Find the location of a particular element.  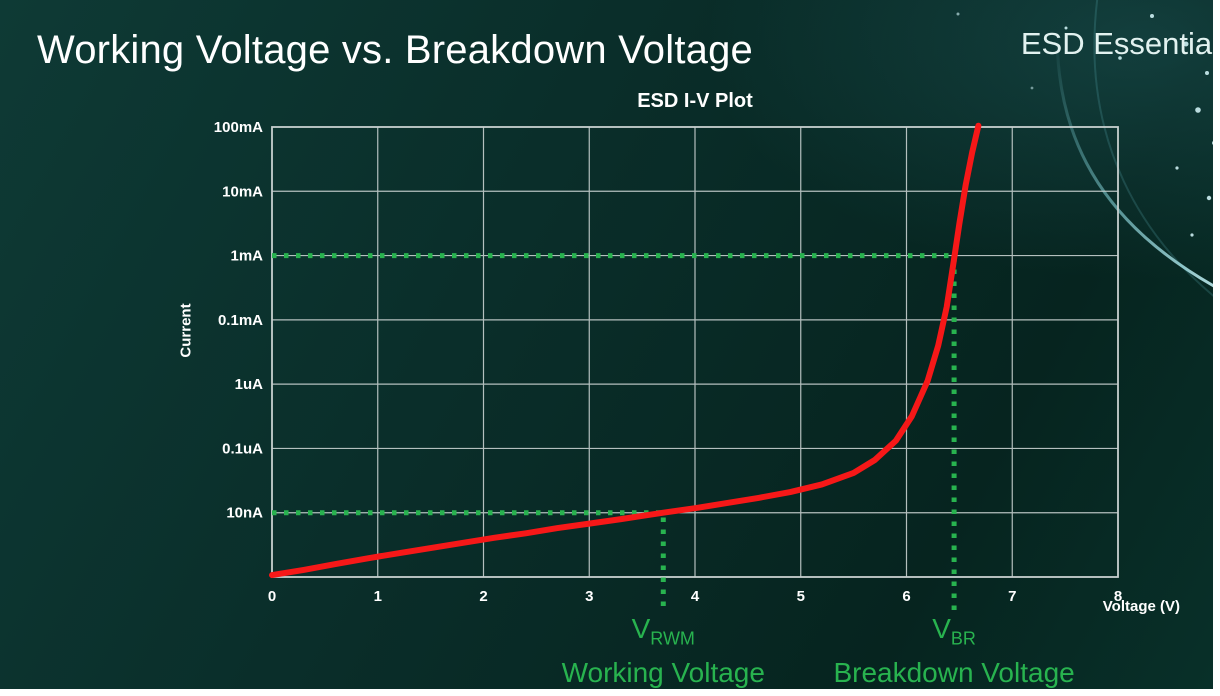

svg-text: 1mA is located at coordinates (246, 256).